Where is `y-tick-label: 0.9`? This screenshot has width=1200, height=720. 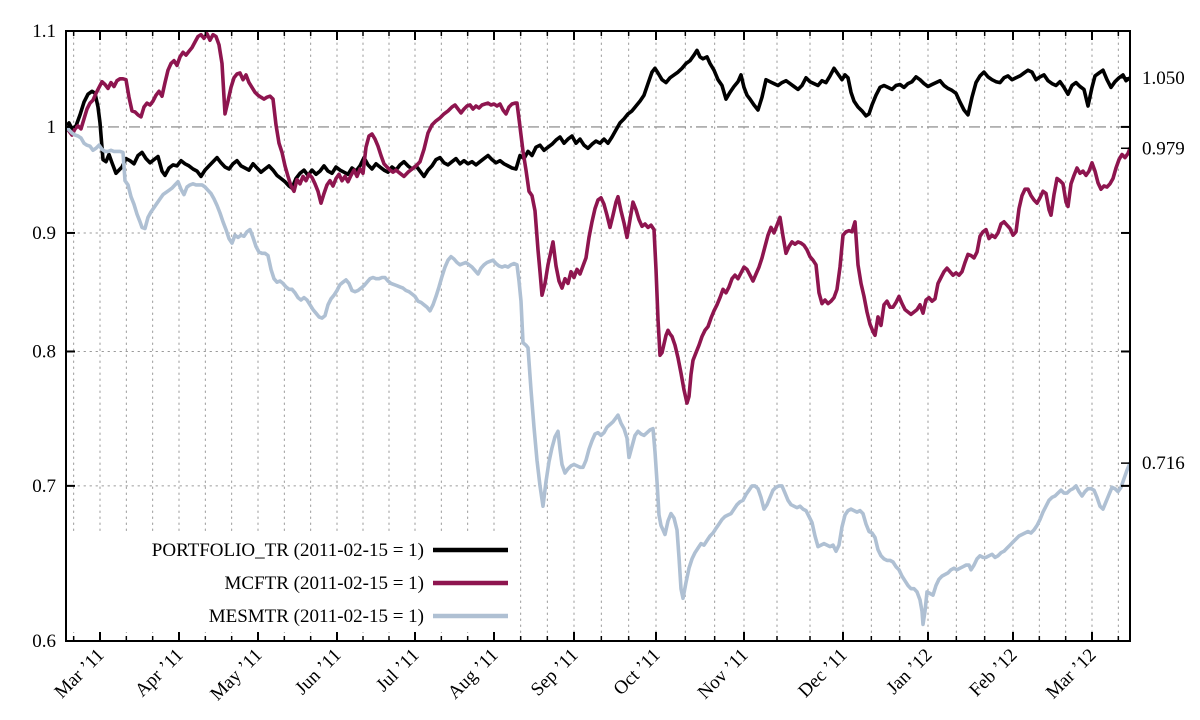
y-tick-label: 0.9 is located at coordinates (44, 233).